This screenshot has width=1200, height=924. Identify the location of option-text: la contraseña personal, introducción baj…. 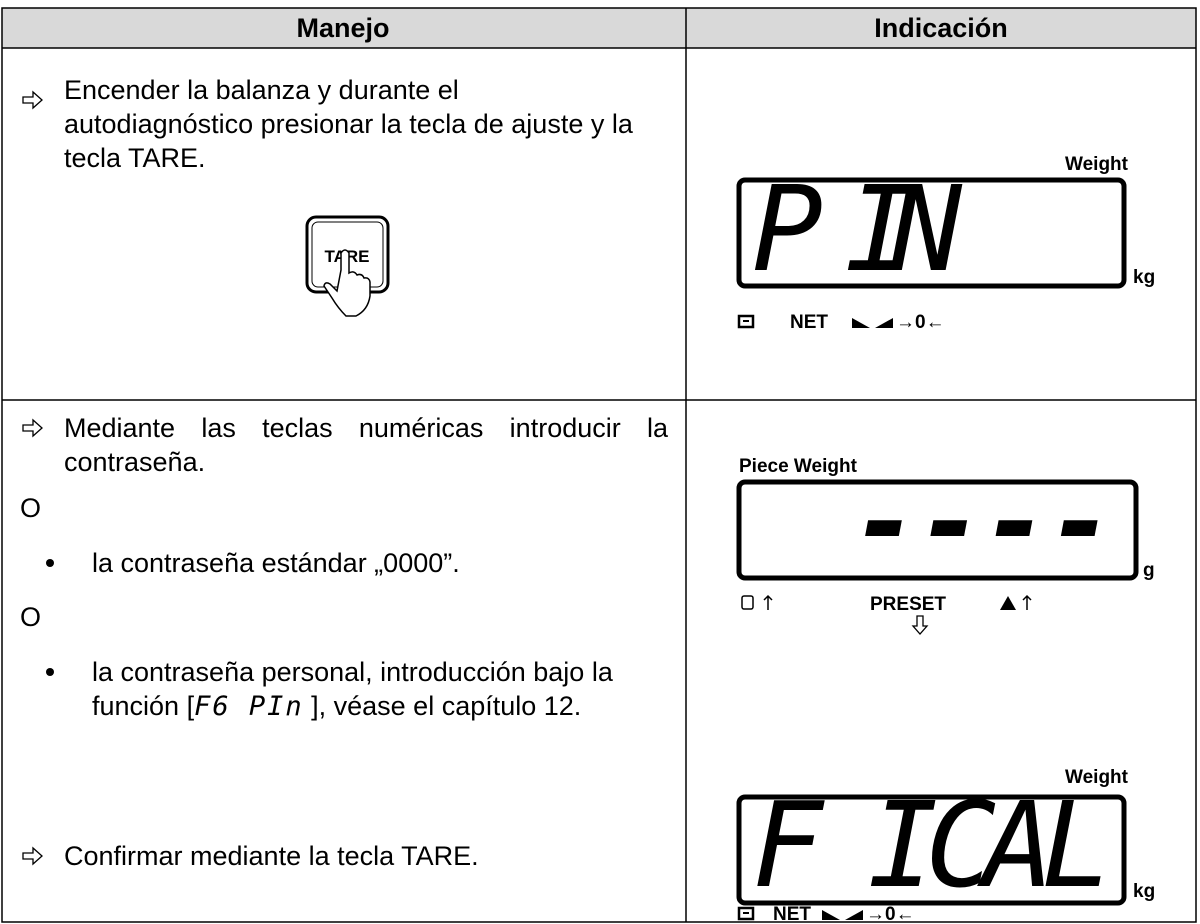
(362, 689).